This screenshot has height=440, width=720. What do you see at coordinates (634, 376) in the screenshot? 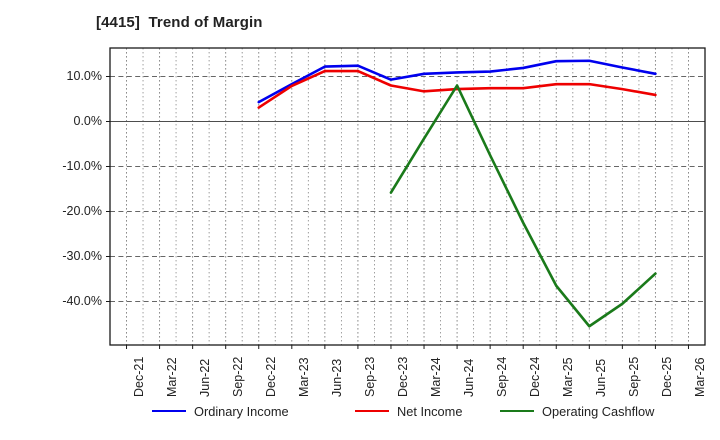
I see `x-axis-tick-label: Sep-25` at bounding box center [634, 376].